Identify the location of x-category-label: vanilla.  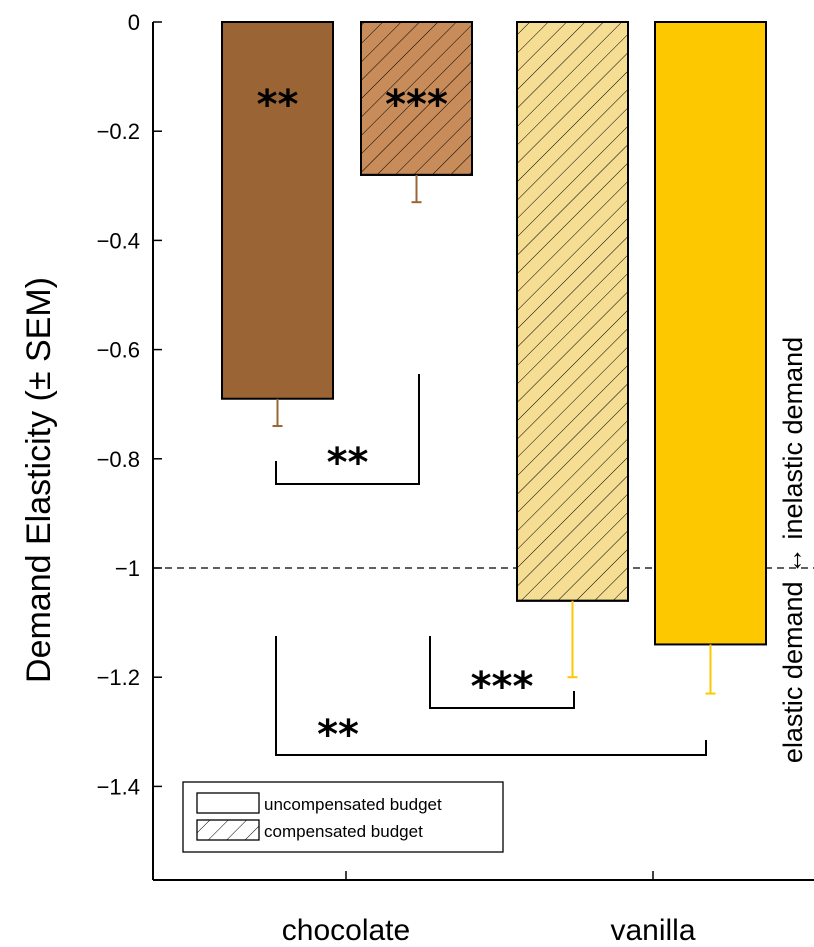
(652, 930).